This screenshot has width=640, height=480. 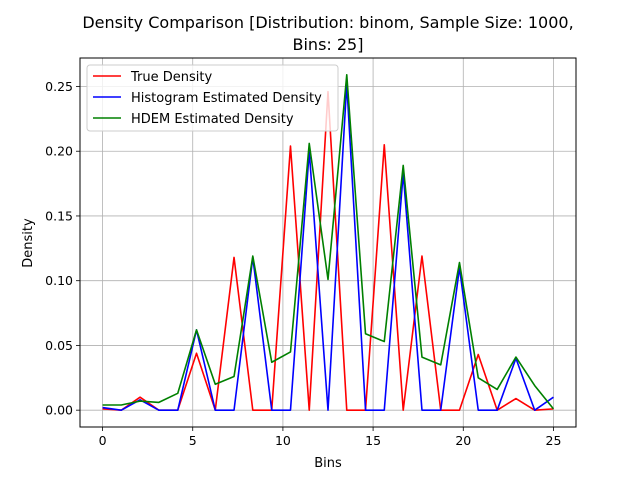 What do you see at coordinates (193, 440) in the screenshot?
I see `x-tick-label: 5` at bounding box center [193, 440].